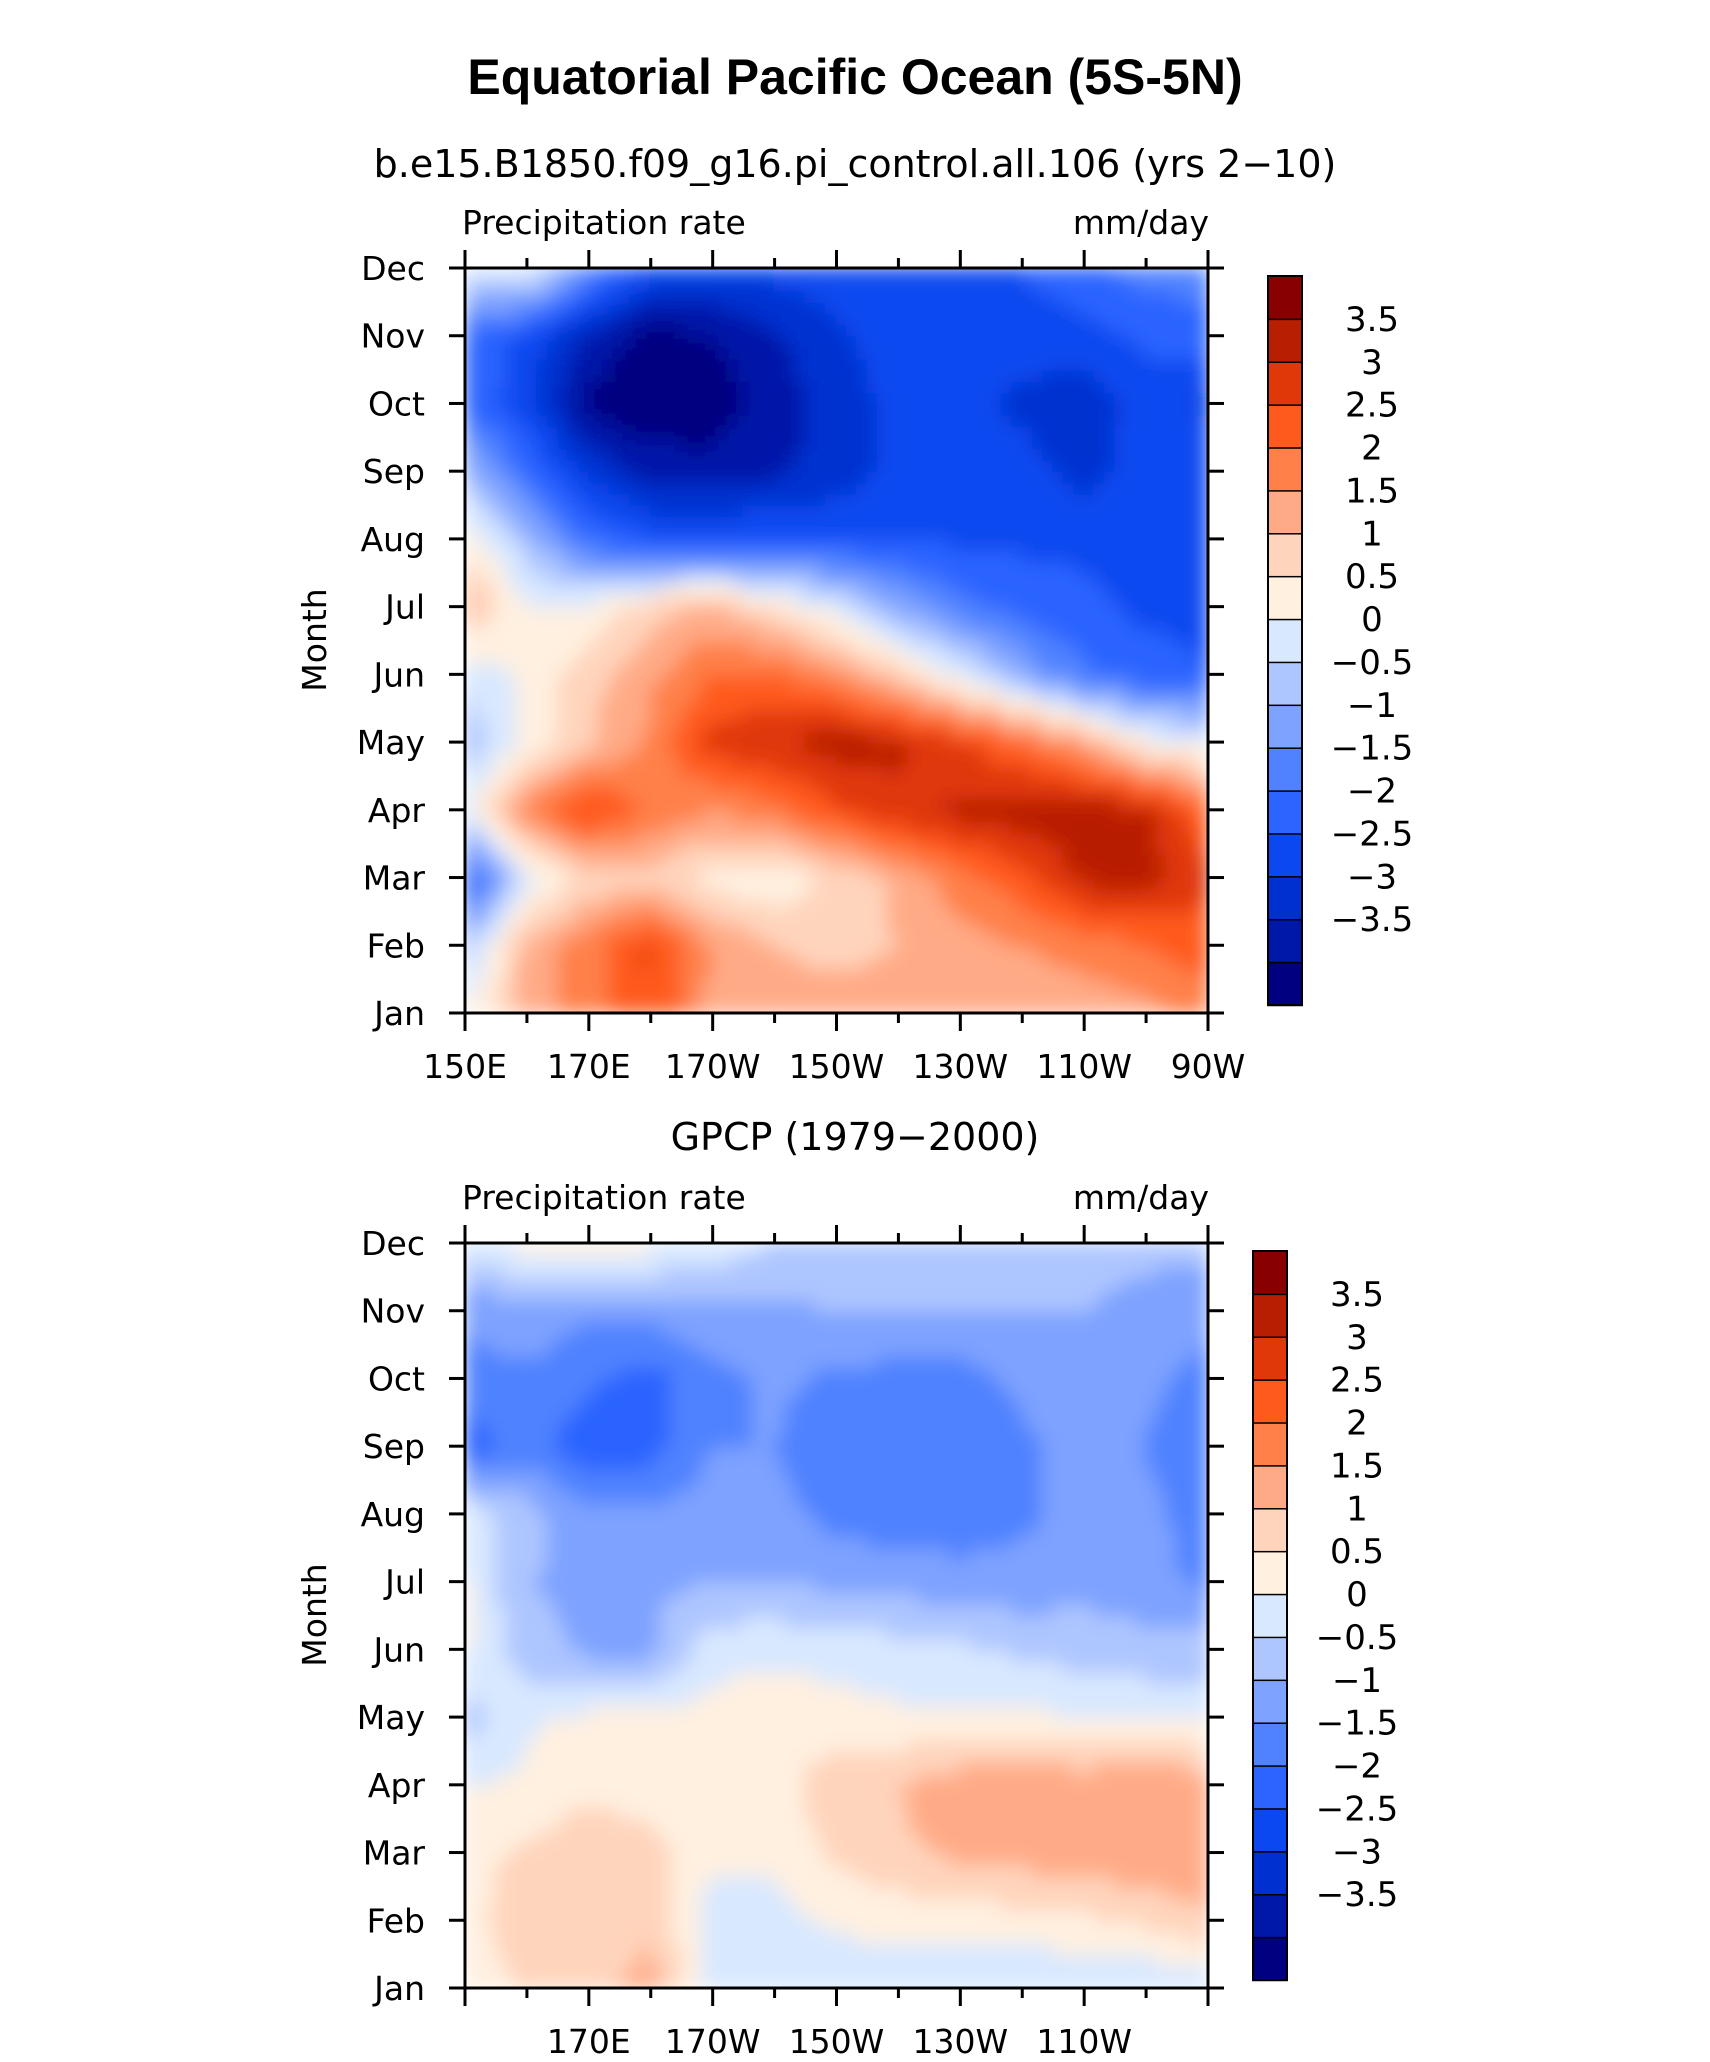  I want to click on colorbar-label: 0, so click(1372, 620).